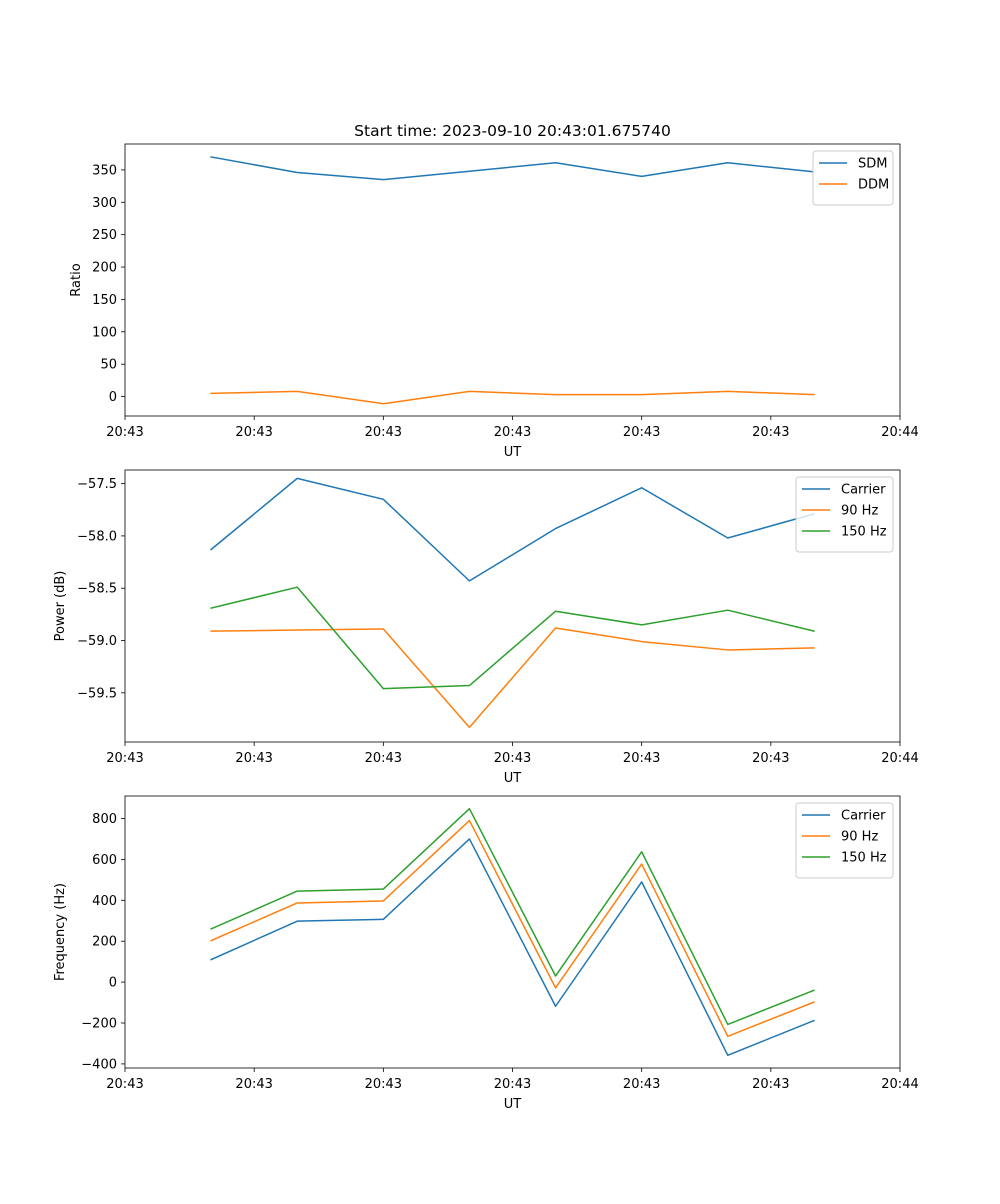 The width and height of the screenshot is (1000, 1204). What do you see at coordinates (97, 536) in the screenshot?
I see `y-tick-label: −58.0` at bounding box center [97, 536].